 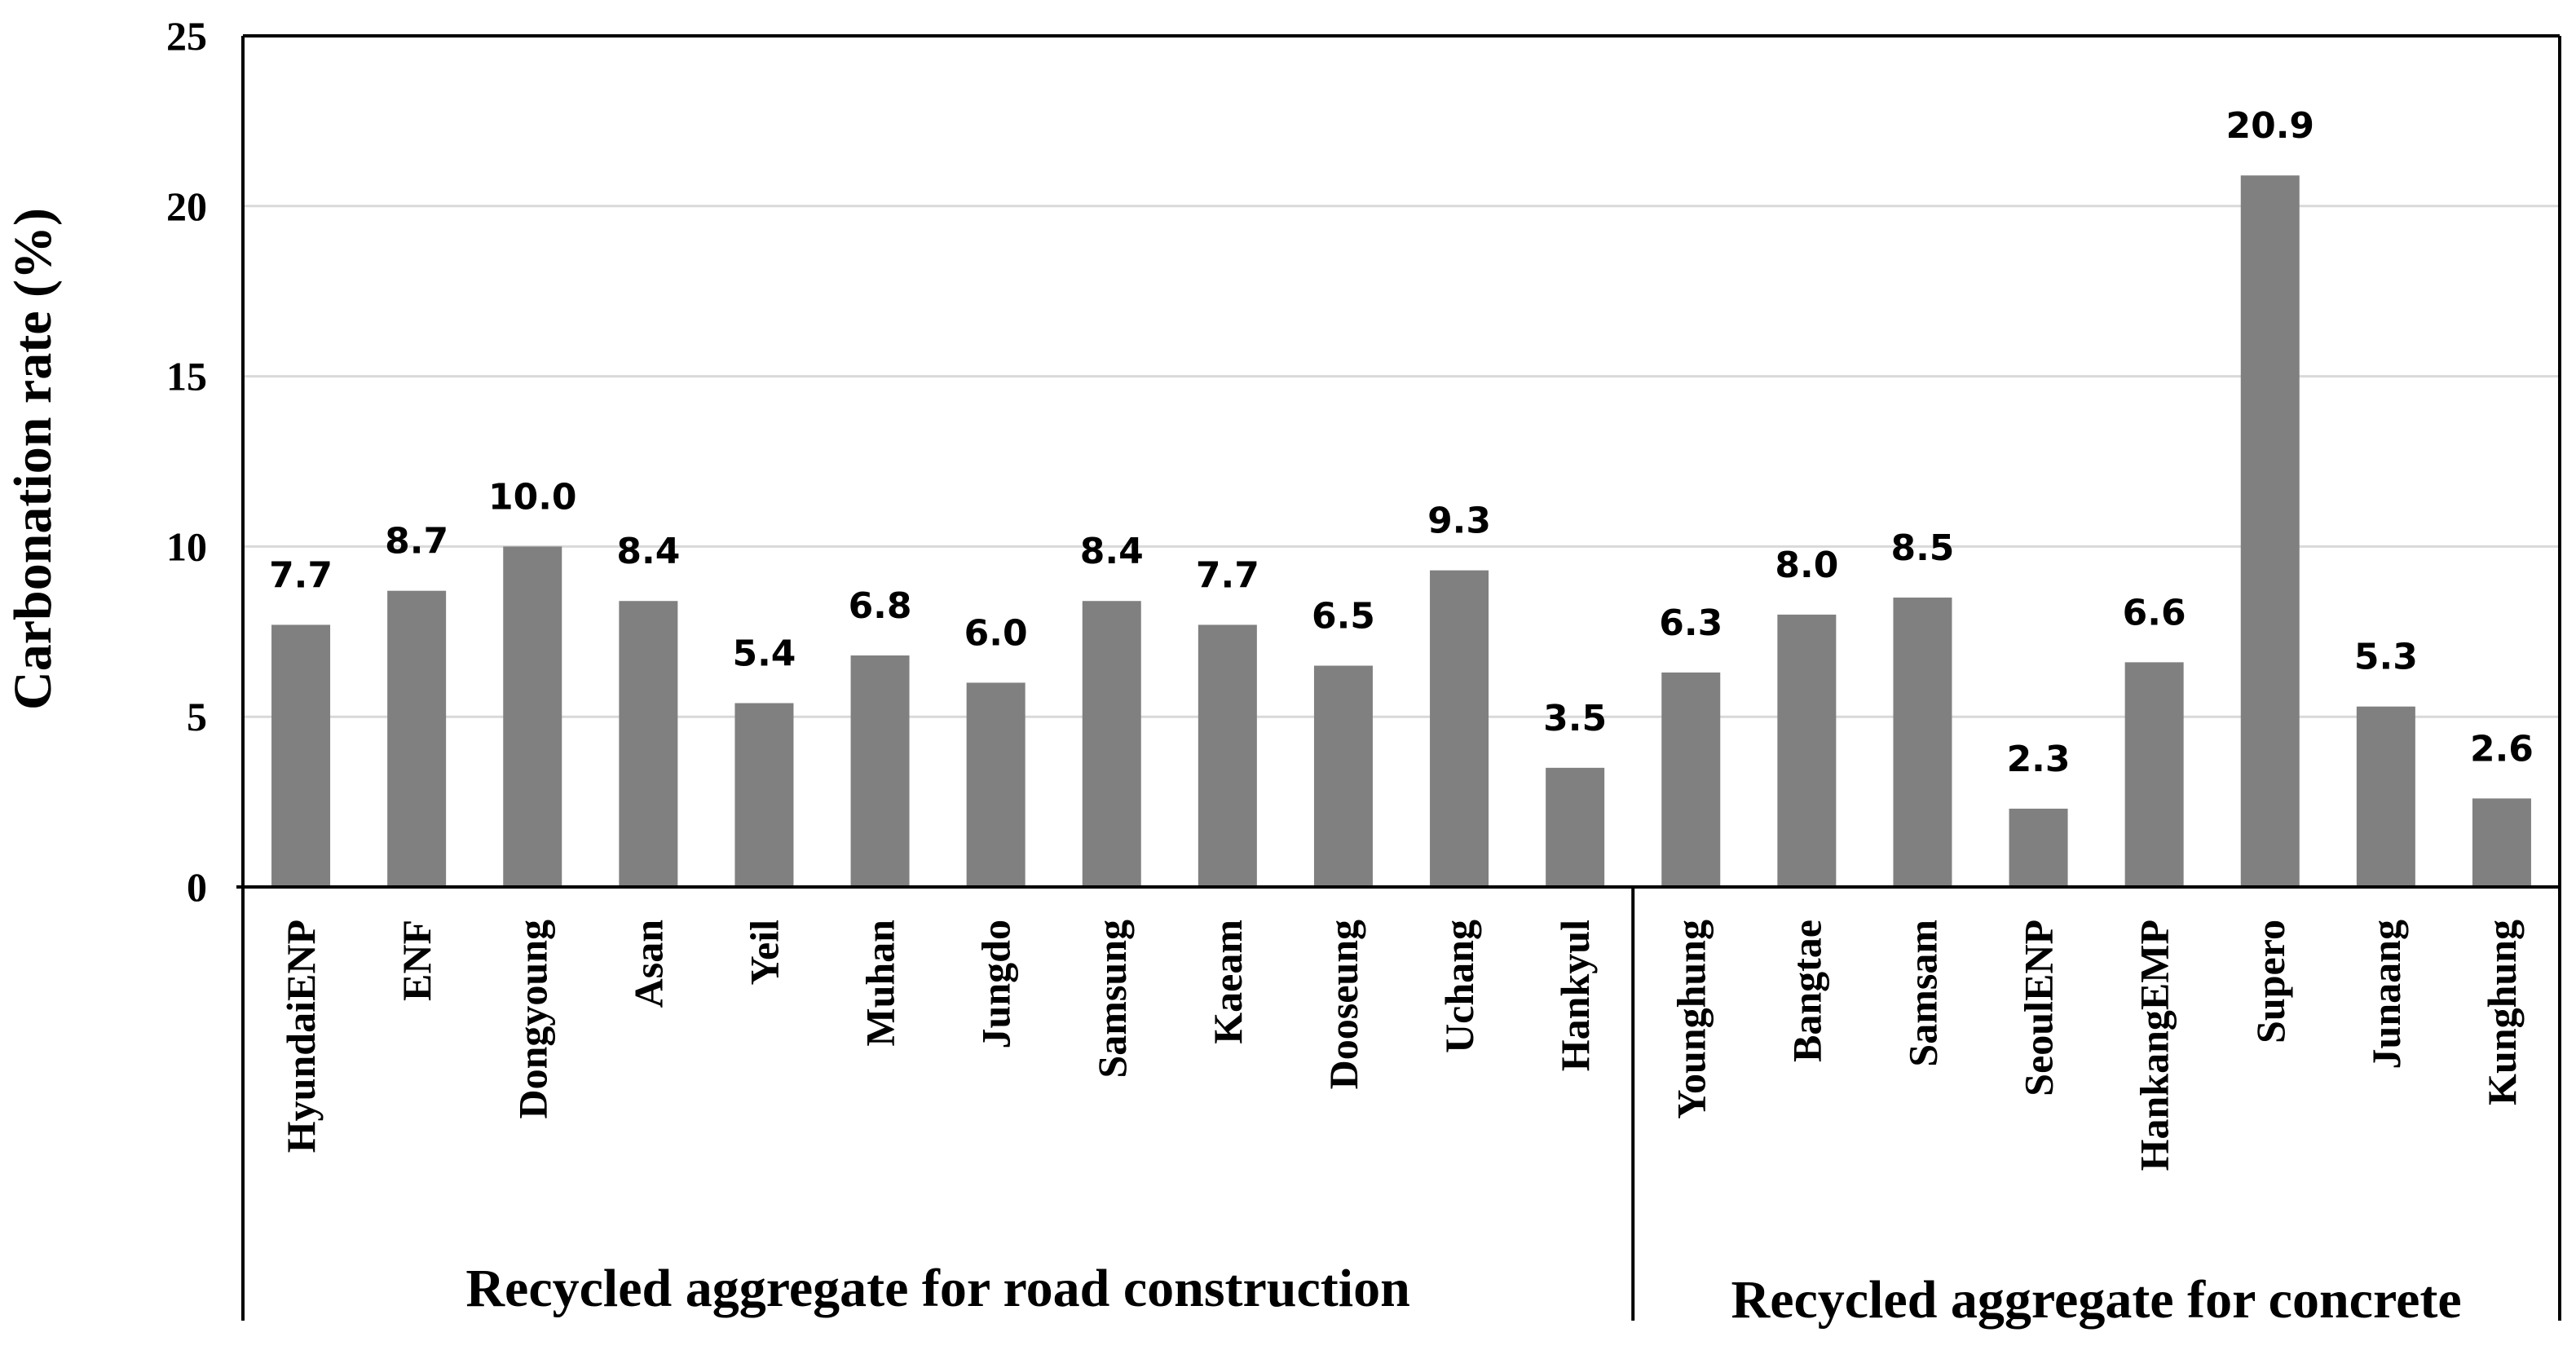 What do you see at coordinates (416, 541) in the screenshot?
I see `data-label: 8.7` at bounding box center [416, 541].